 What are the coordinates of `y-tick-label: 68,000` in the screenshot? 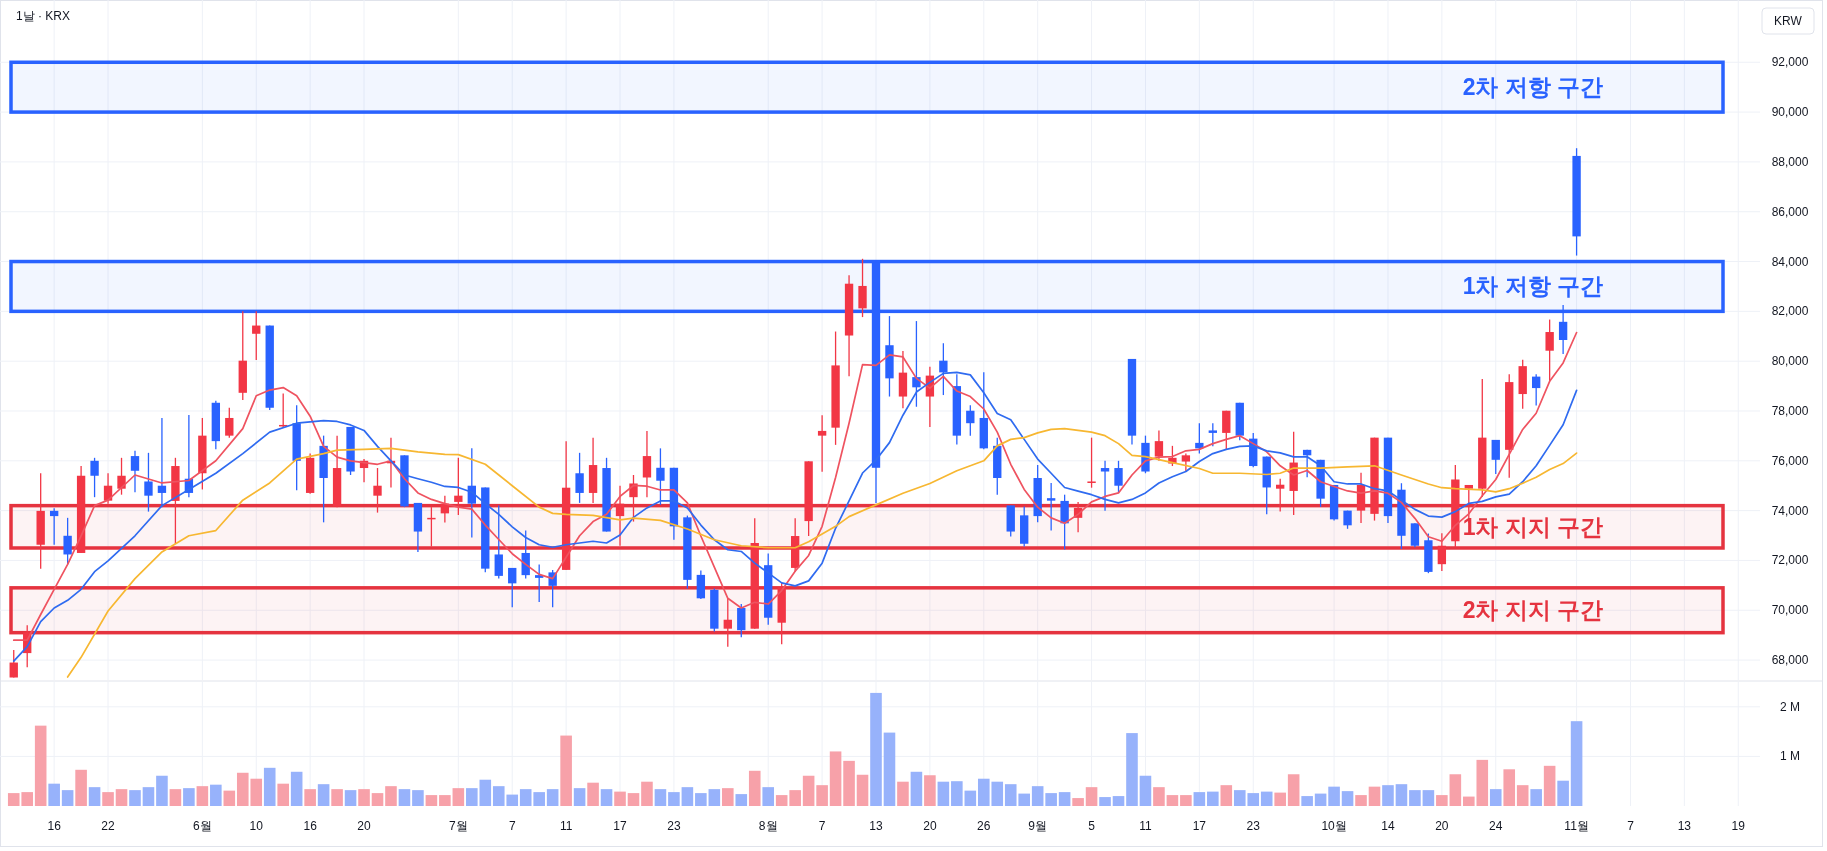 It's located at (1790, 660).